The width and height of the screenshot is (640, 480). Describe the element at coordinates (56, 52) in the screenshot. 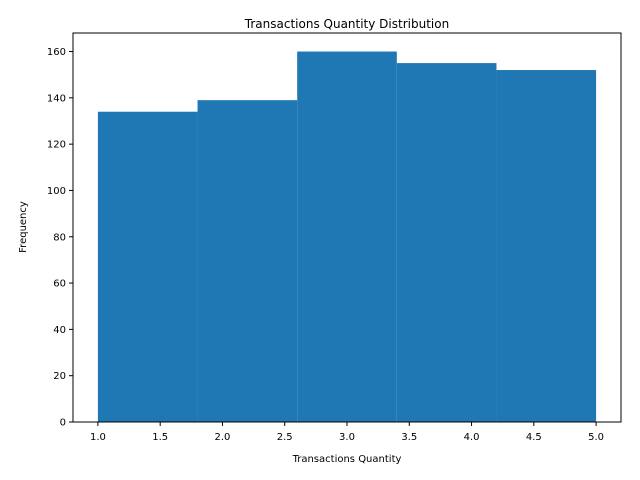

I see `y-tick-label: 160` at that location.